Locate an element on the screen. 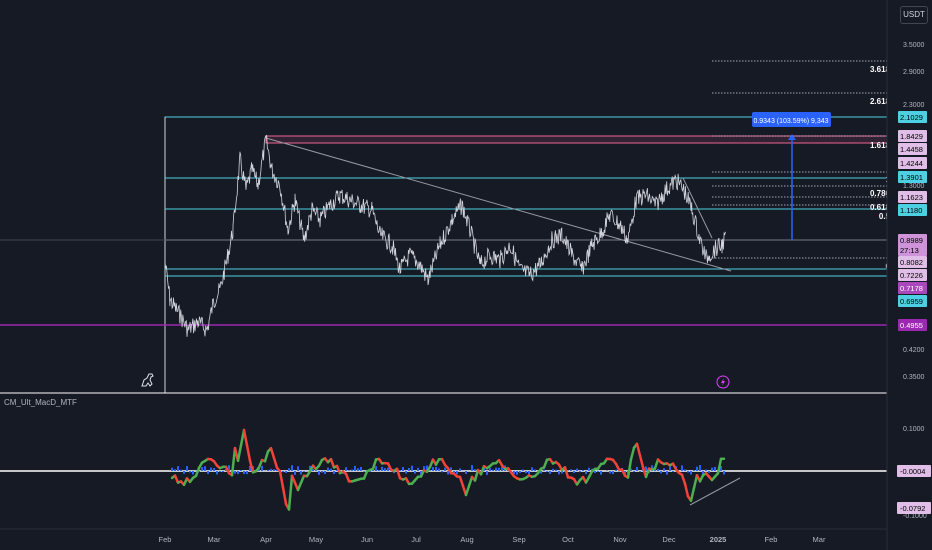 The height and width of the screenshot is (550, 932). price-tag-label: 1.4458 is located at coordinates (911, 149).